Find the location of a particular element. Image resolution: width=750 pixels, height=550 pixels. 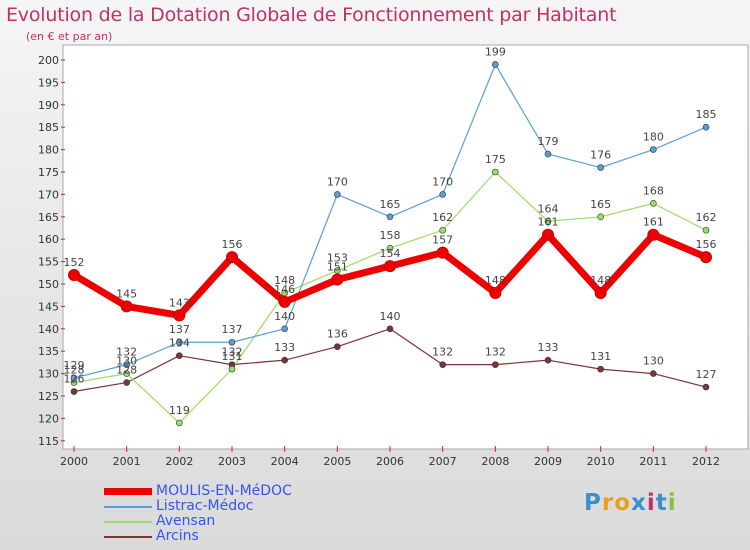

x-tick-label: 2000 is located at coordinates (74, 461).